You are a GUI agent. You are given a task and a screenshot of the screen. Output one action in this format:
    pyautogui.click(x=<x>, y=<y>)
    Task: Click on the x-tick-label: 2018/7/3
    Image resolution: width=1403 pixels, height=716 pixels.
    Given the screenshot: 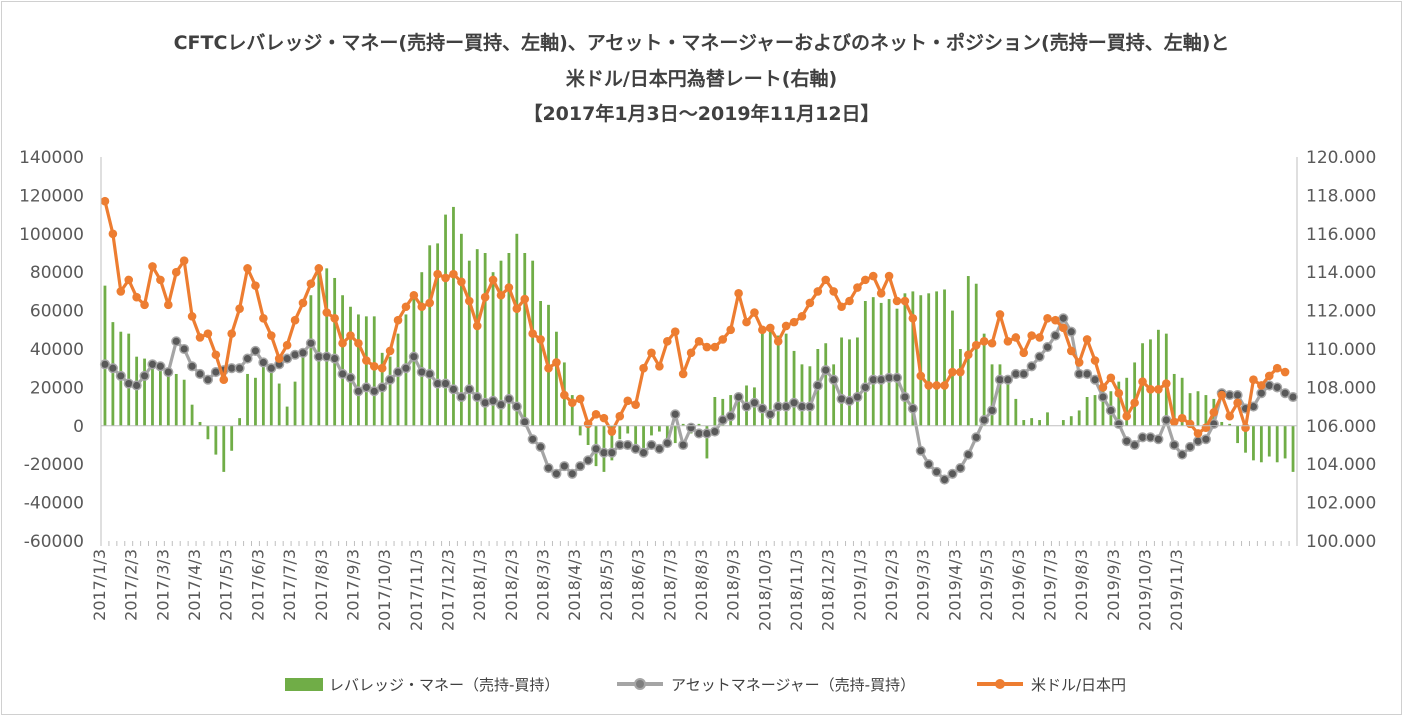 What is the action you would take?
    pyautogui.click(x=669, y=585)
    